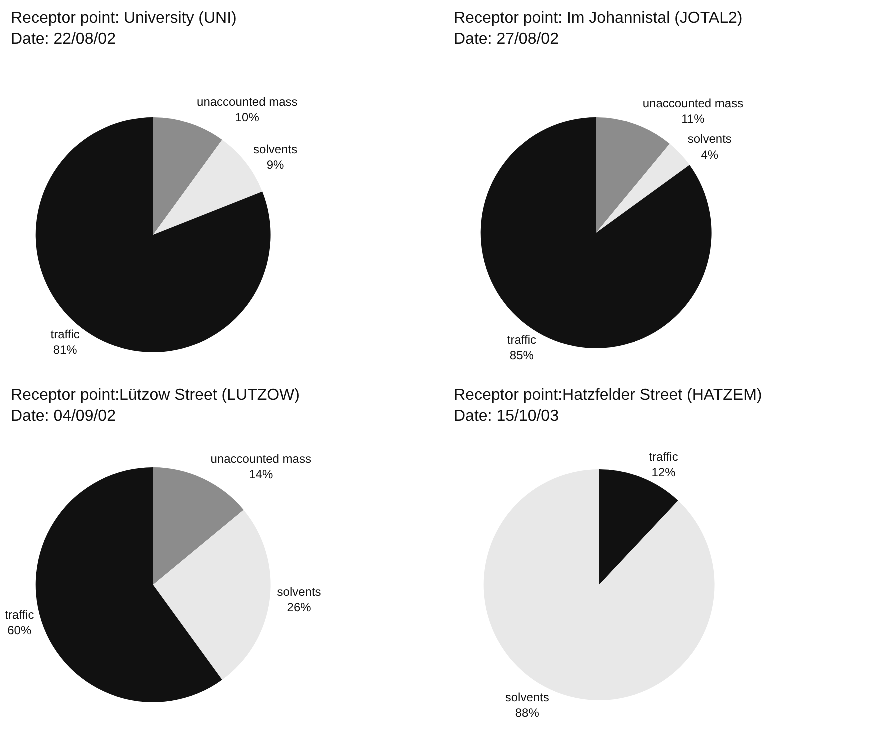 The width and height of the screenshot is (888, 729). I want to click on chart-subtitle: Date: 27/08/02, so click(507, 39).